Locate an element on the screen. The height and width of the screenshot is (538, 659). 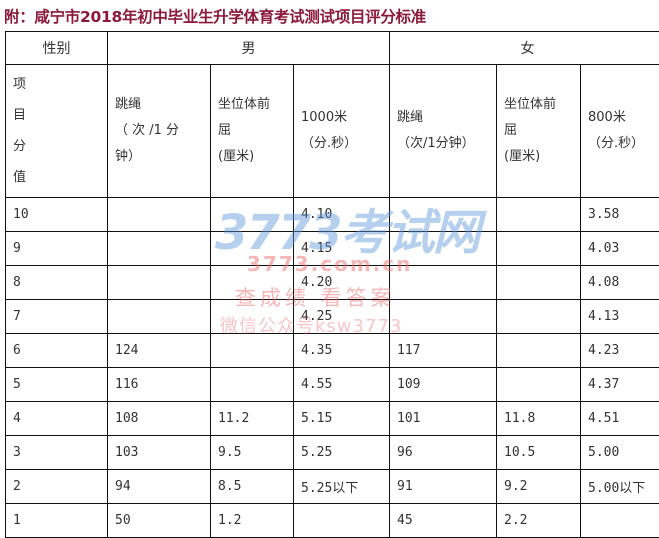
table-cell: 96 is located at coordinates (443, 452).